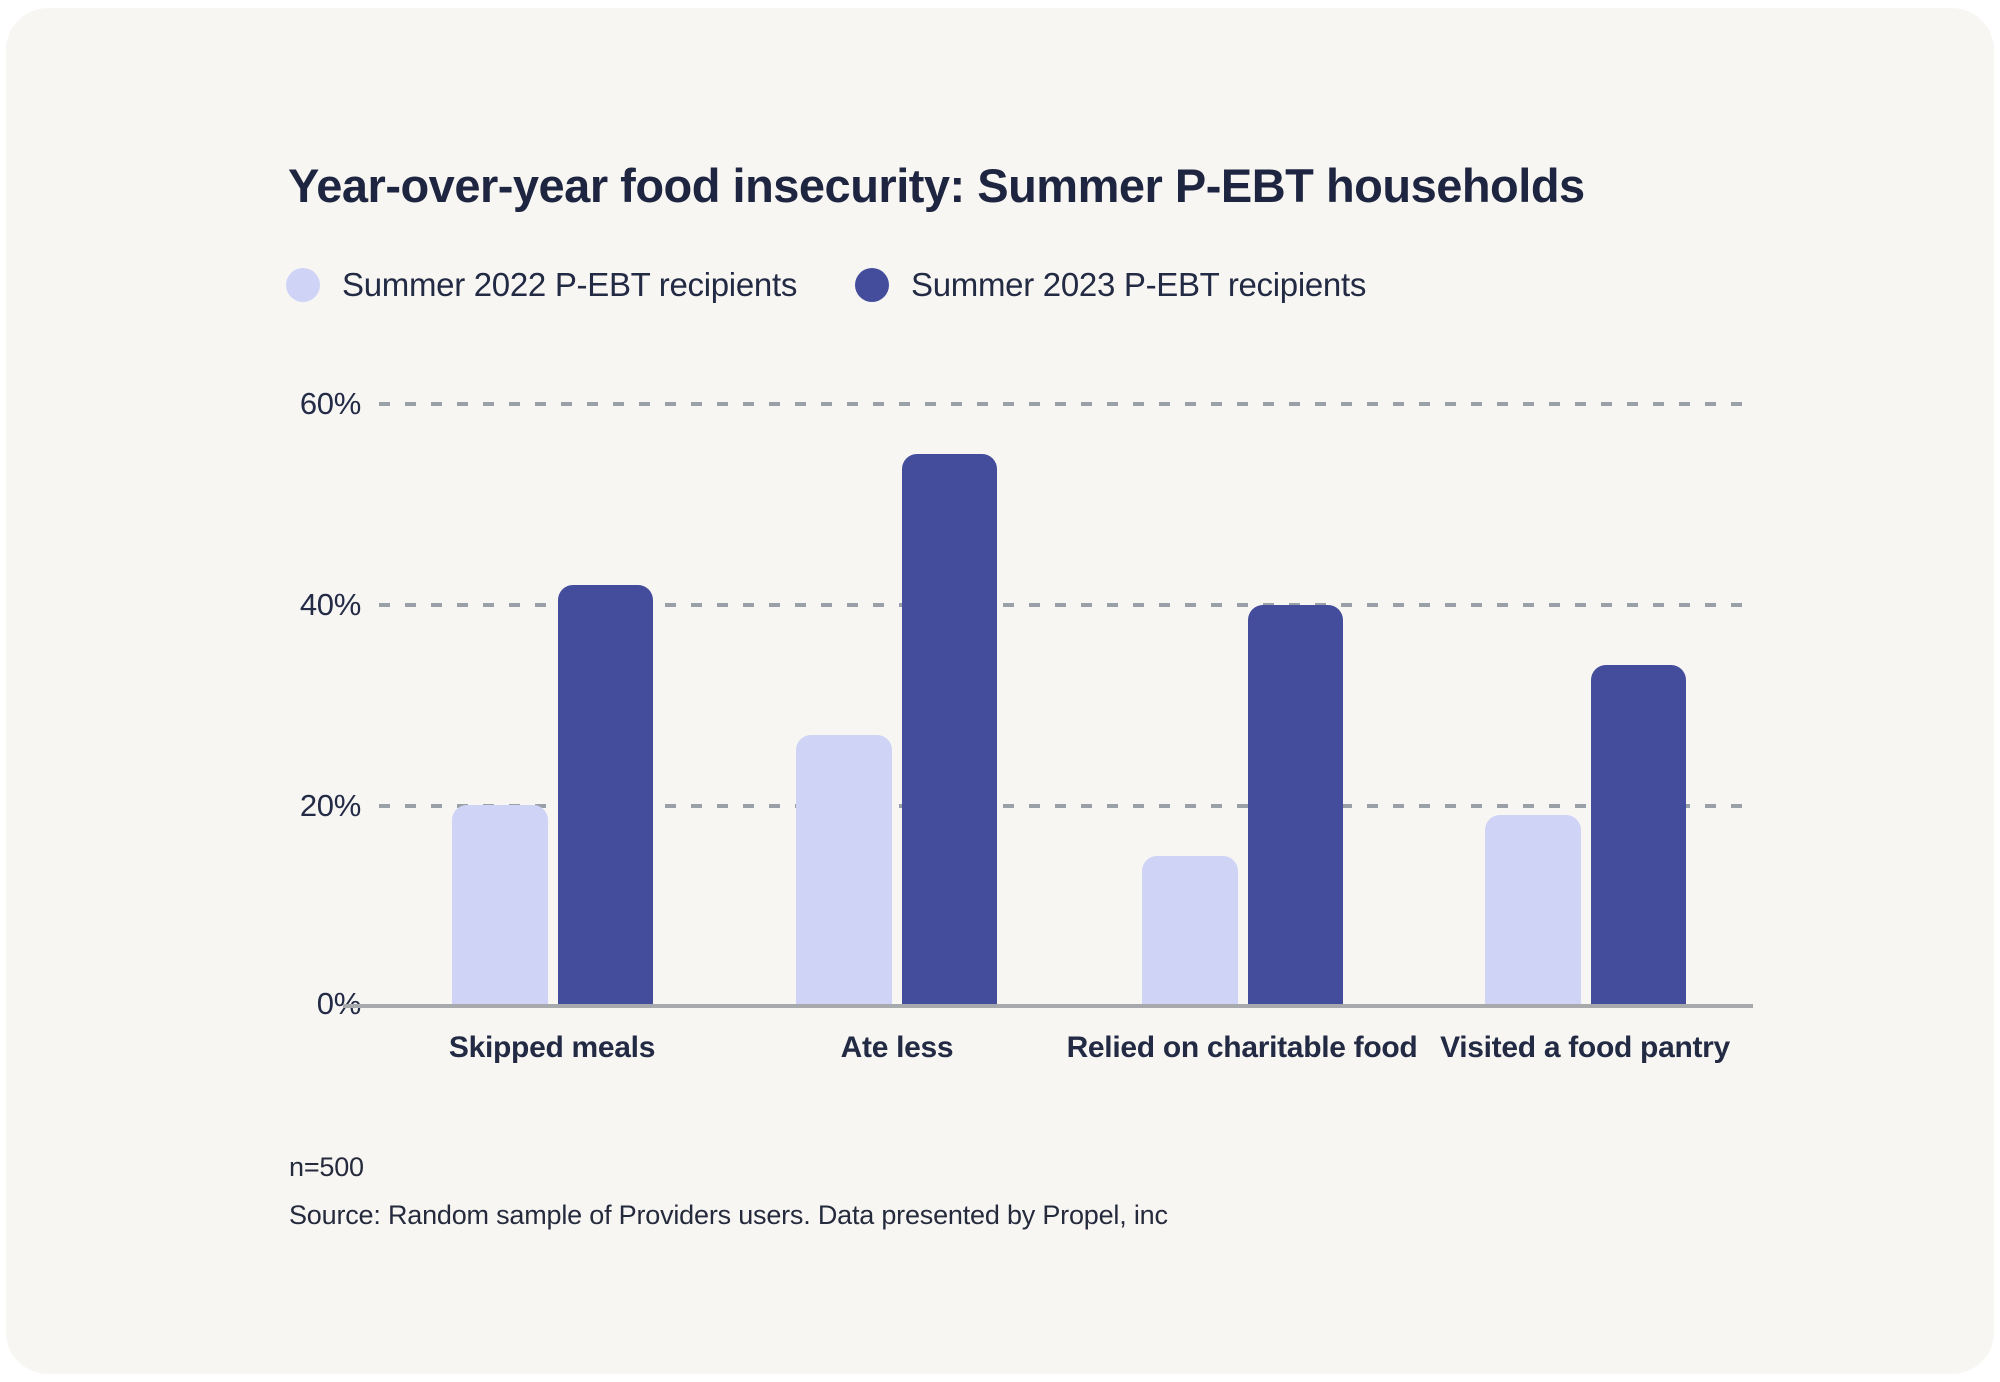 The width and height of the screenshot is (2000, 1382). What do you see at coordinates (1048, 1006) in the screenshot?
I see `x-axis-line` at bounding box center [1048, 1006].